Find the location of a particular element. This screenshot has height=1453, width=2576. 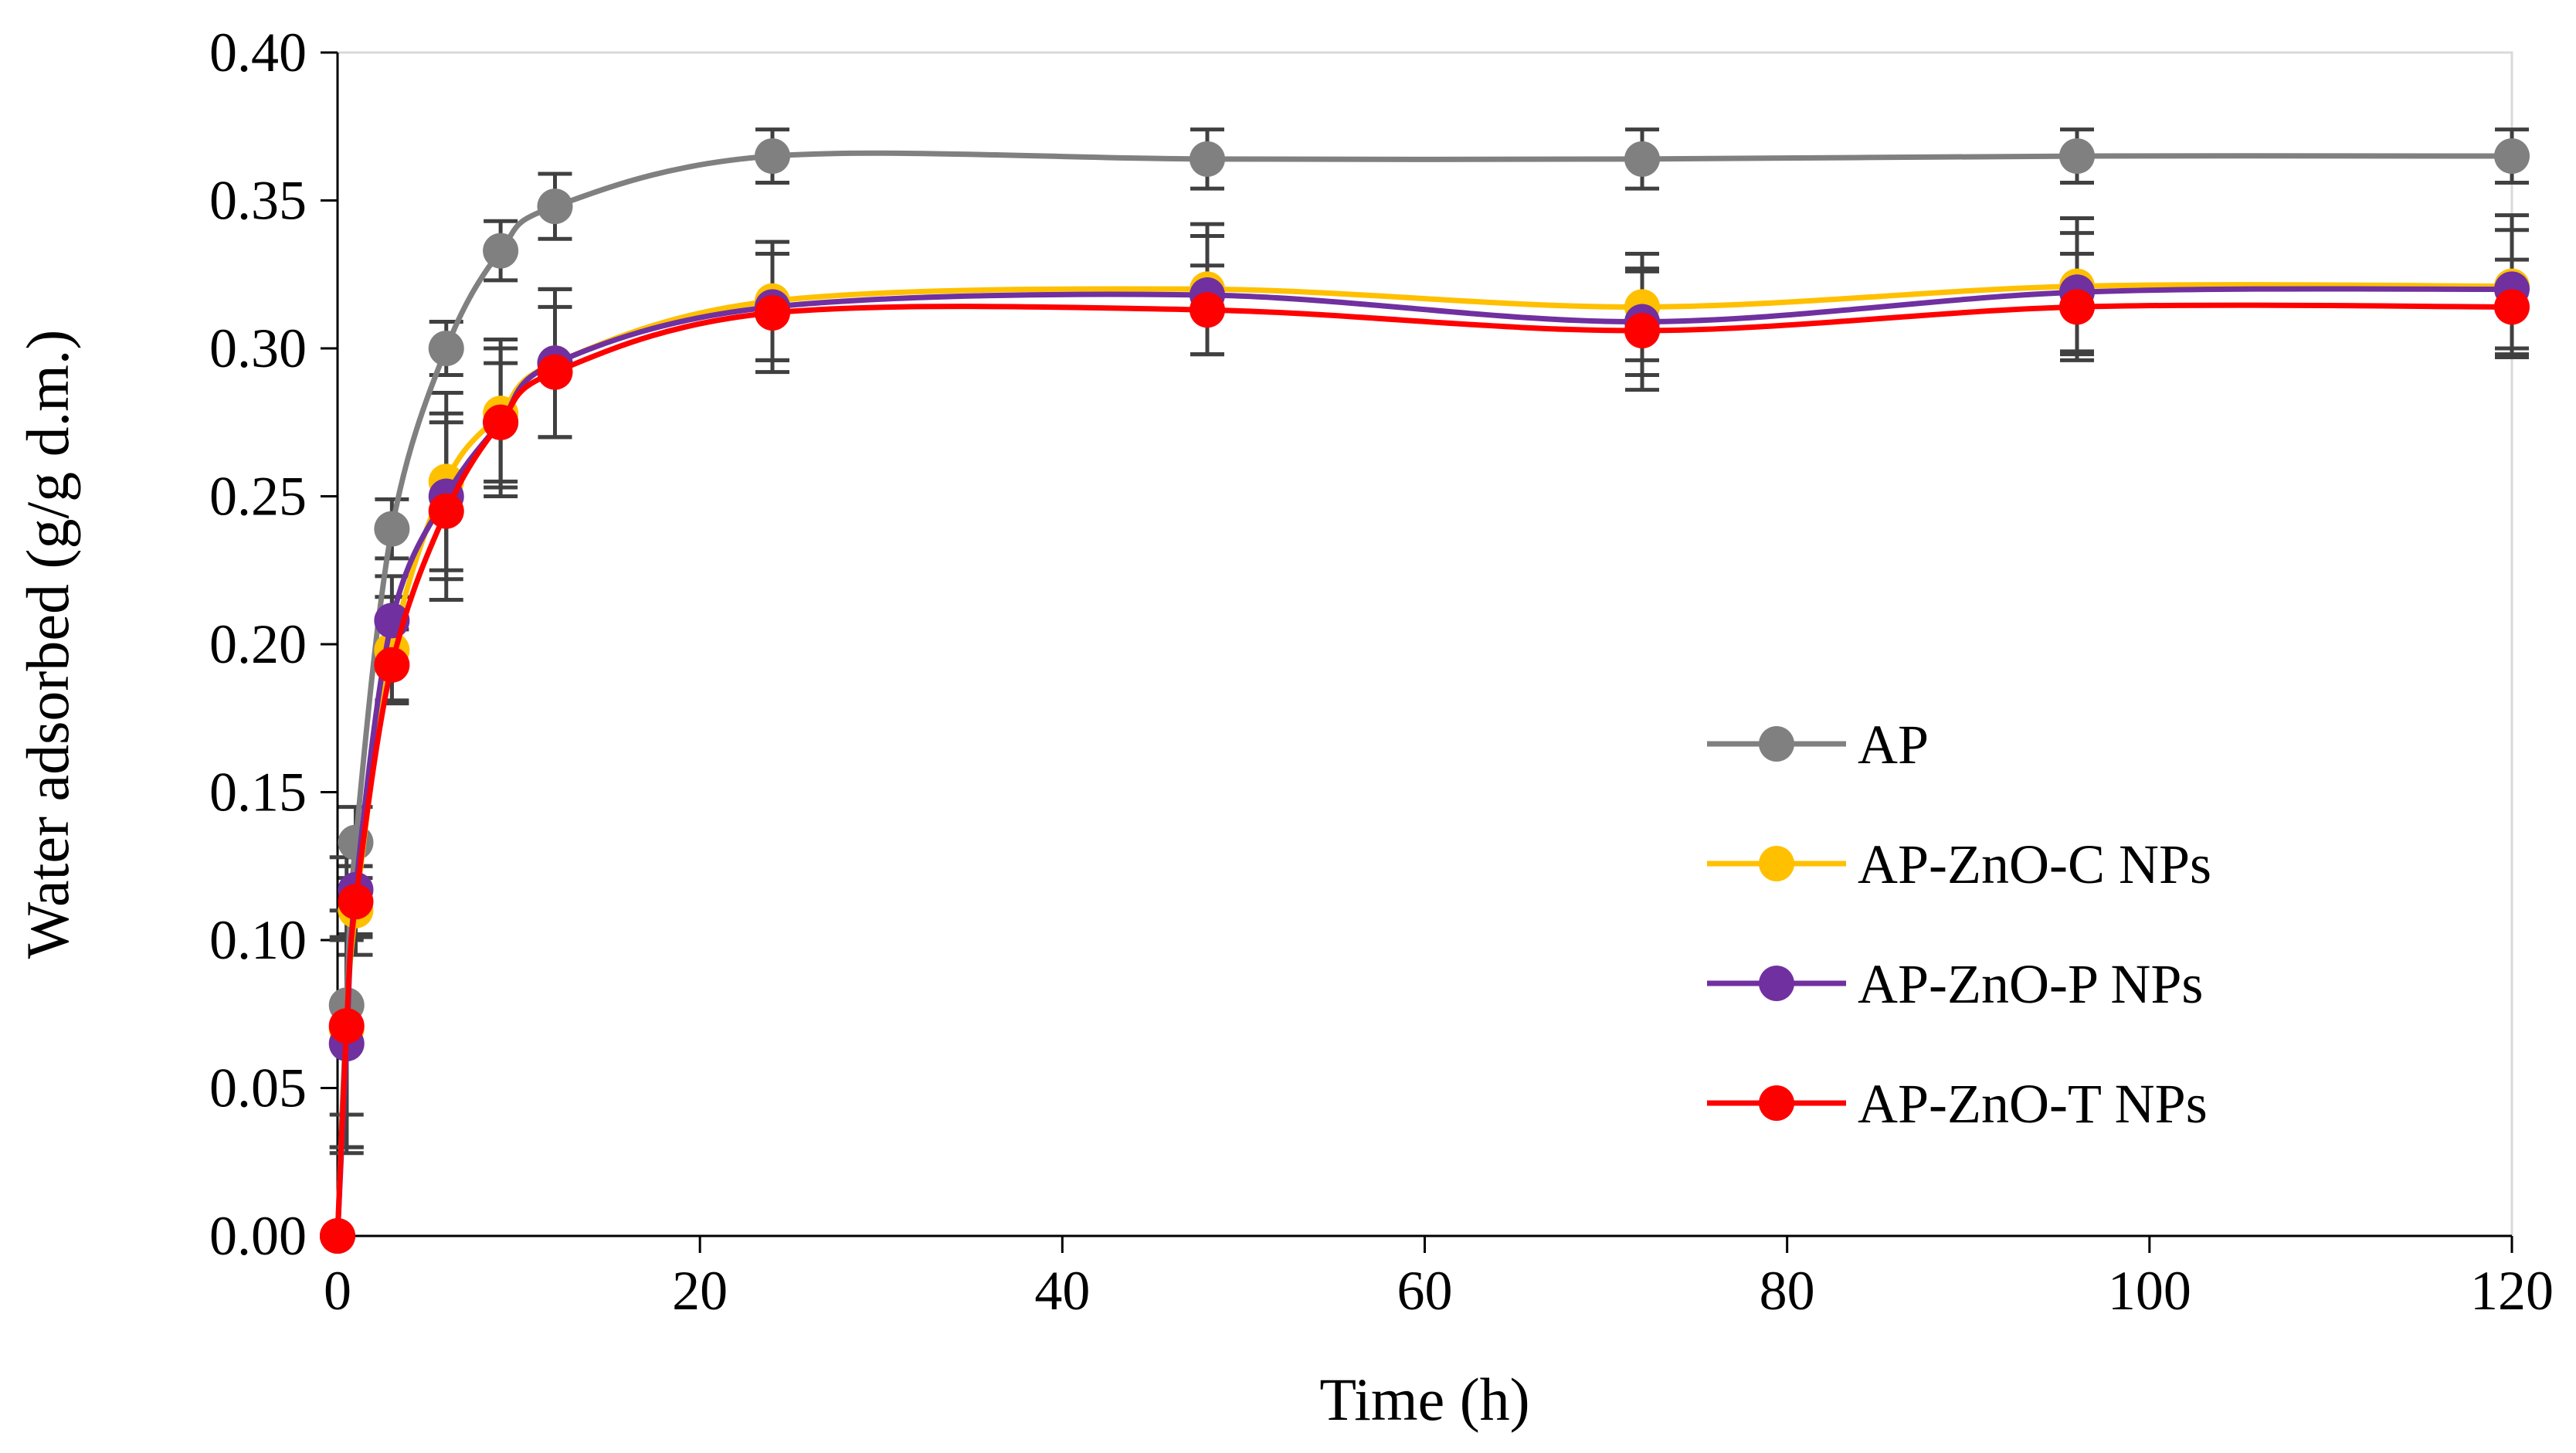

y-tick-label: 0.20 is located at coordinates (258, 644).